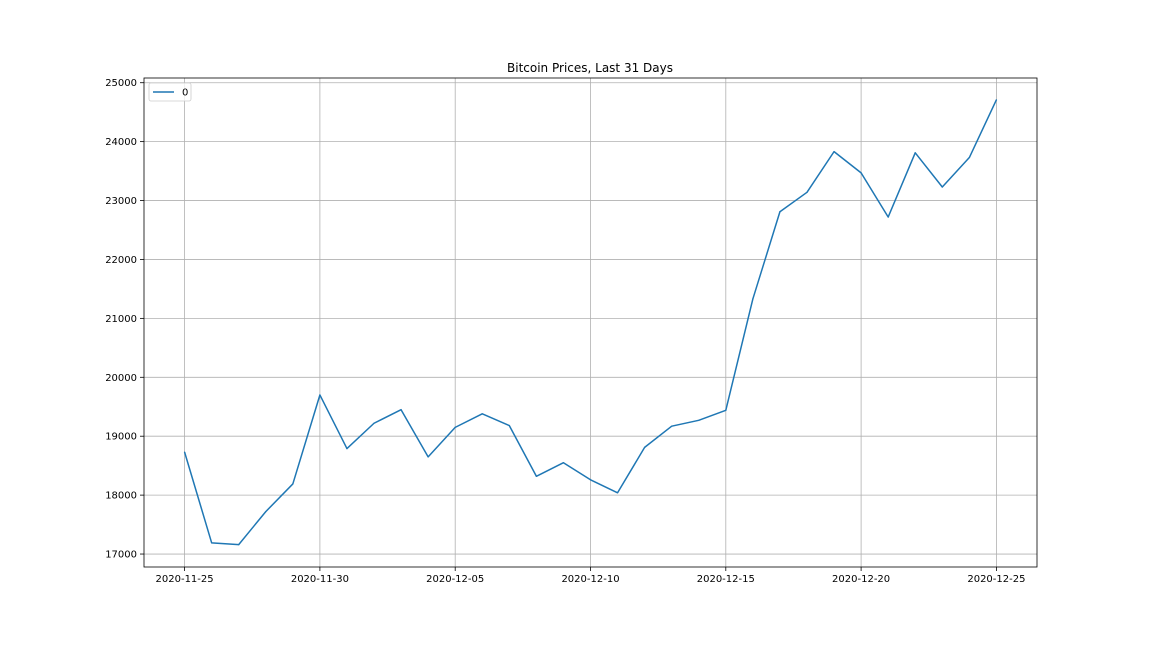  What do you see at coordinates (185, 93) in the screenshot?
I see `legend-label: 0` at bounding box center [185, 93].